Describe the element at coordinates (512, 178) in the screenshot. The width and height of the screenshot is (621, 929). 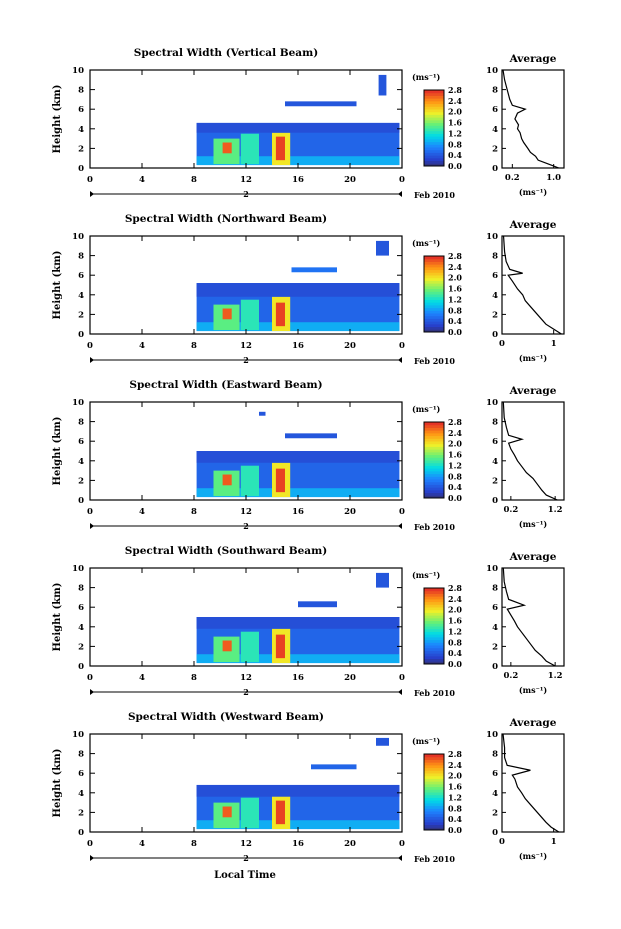
I see `average-x-tick-label: 0.2` at that location.